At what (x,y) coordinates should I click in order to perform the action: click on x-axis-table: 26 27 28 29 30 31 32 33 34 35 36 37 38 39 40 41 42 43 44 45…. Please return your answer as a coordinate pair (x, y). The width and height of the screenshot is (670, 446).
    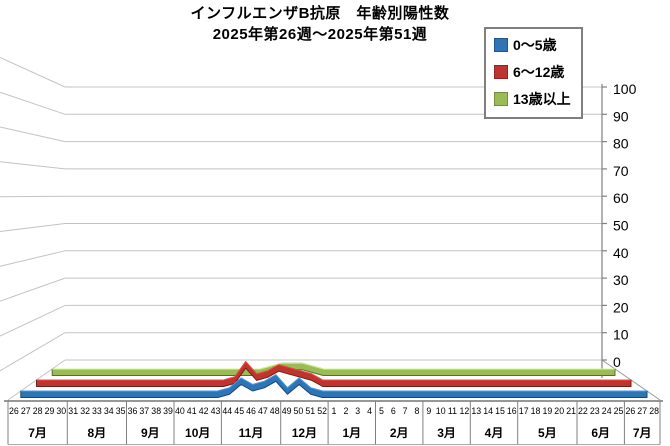
    Looking at the image, I should click on (333, 422).